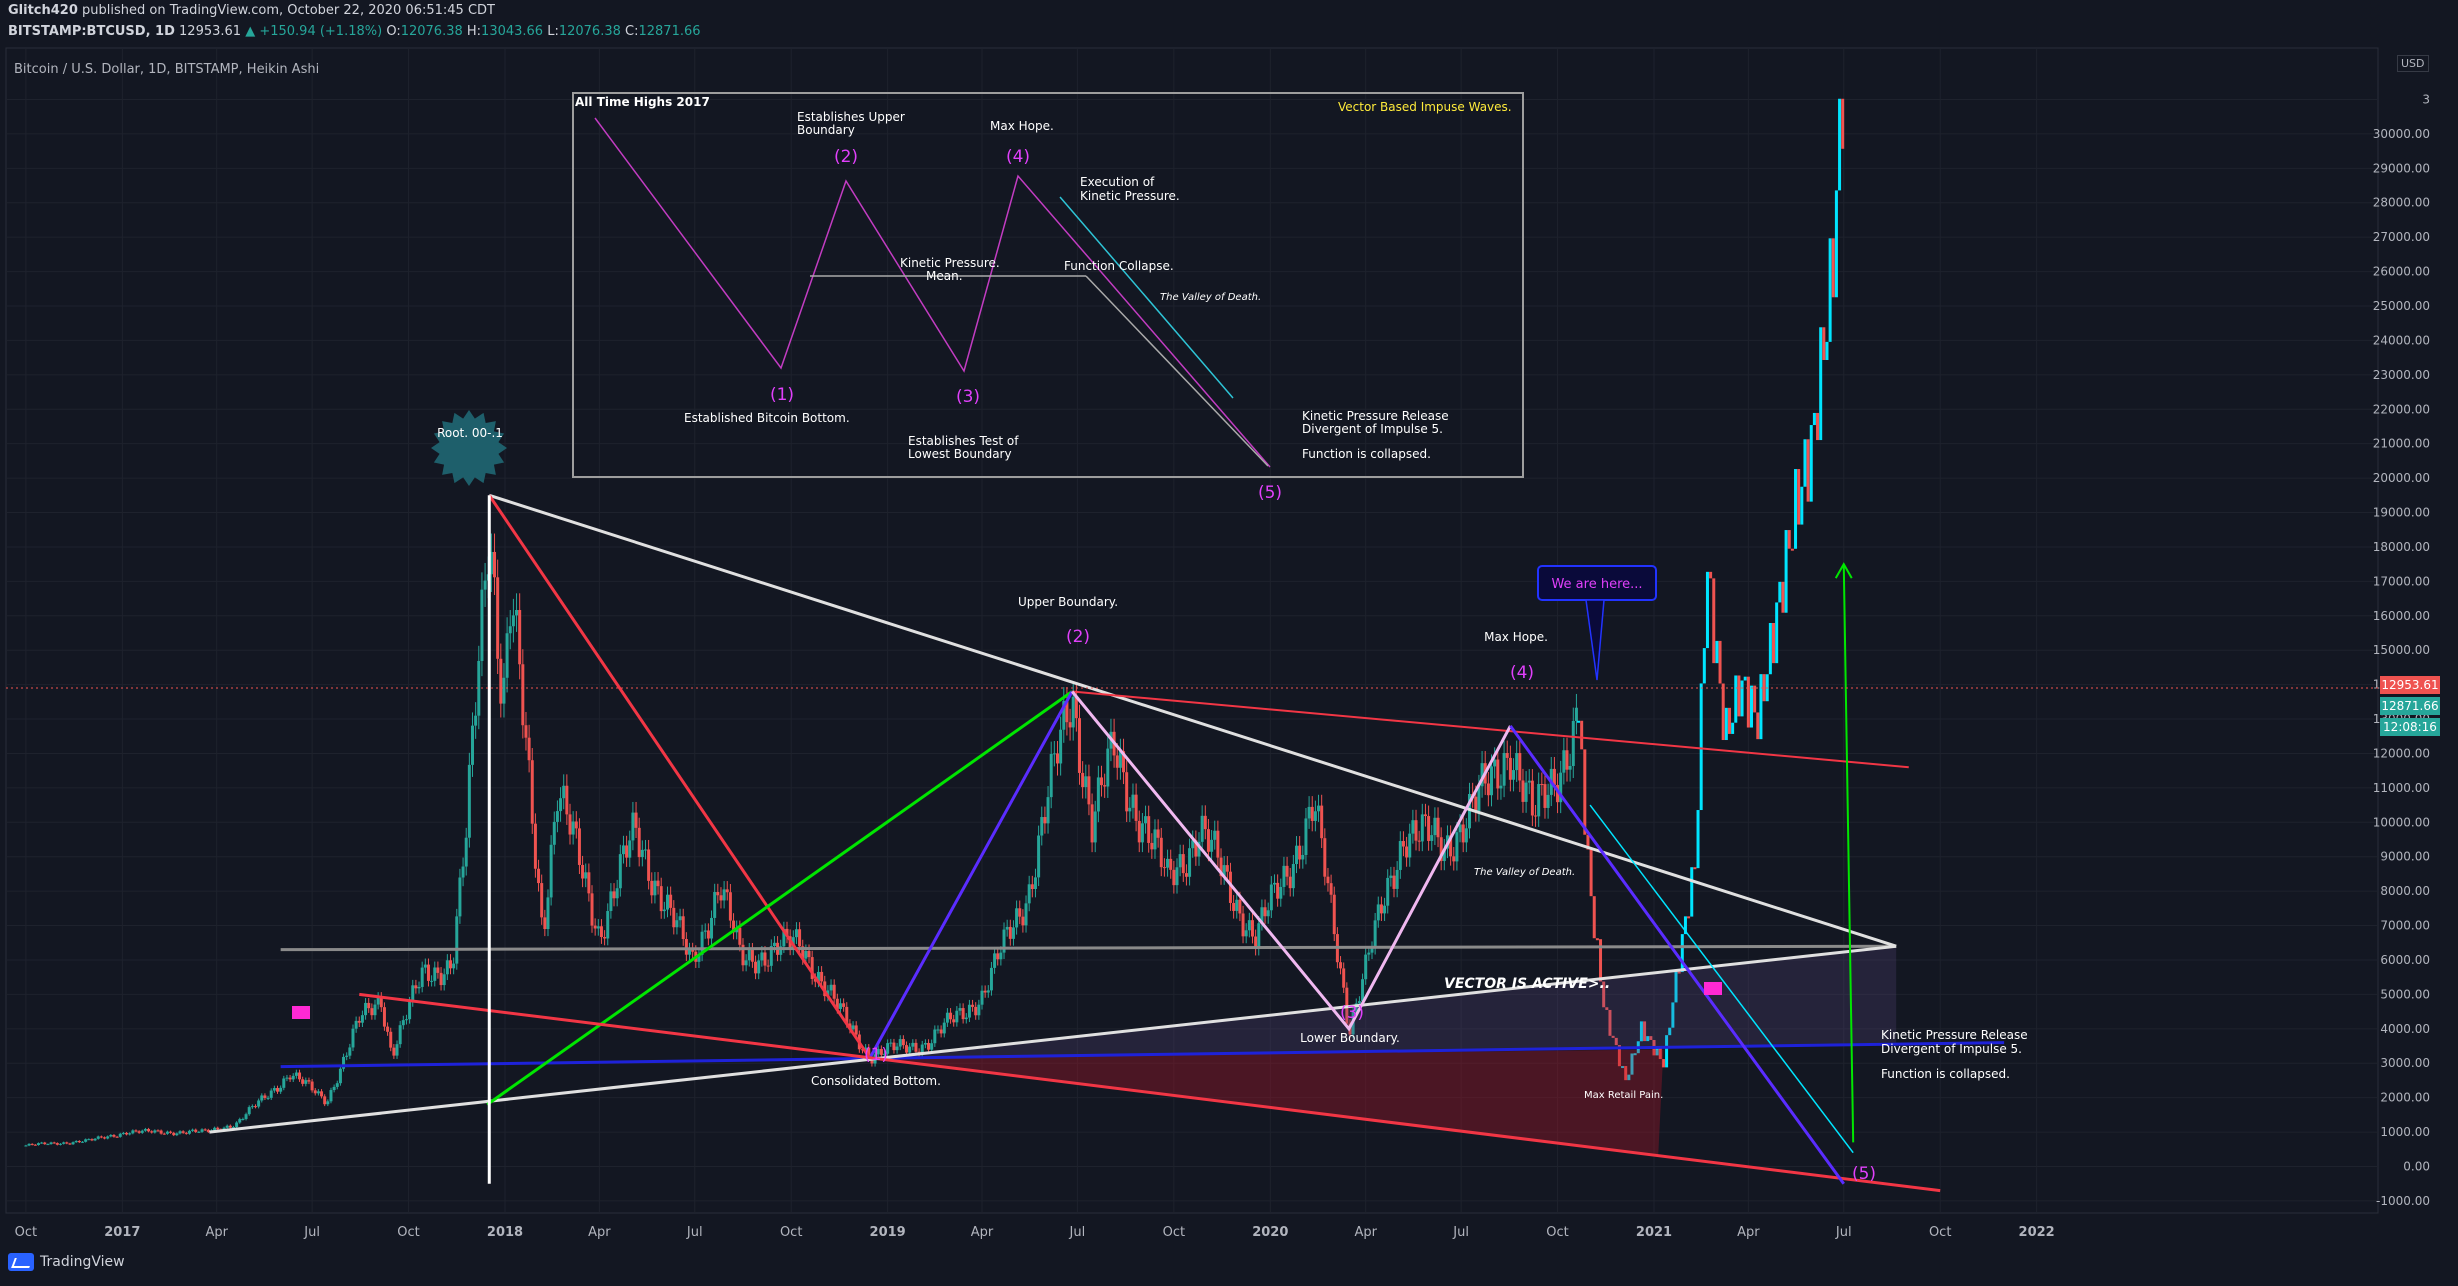 Image resolution: width=2458 pixels, height=1286 pixels. Describe the element at coordinates (2401, 168) in the screenshot. I see `price-tick-label: 29000.00` at that location.